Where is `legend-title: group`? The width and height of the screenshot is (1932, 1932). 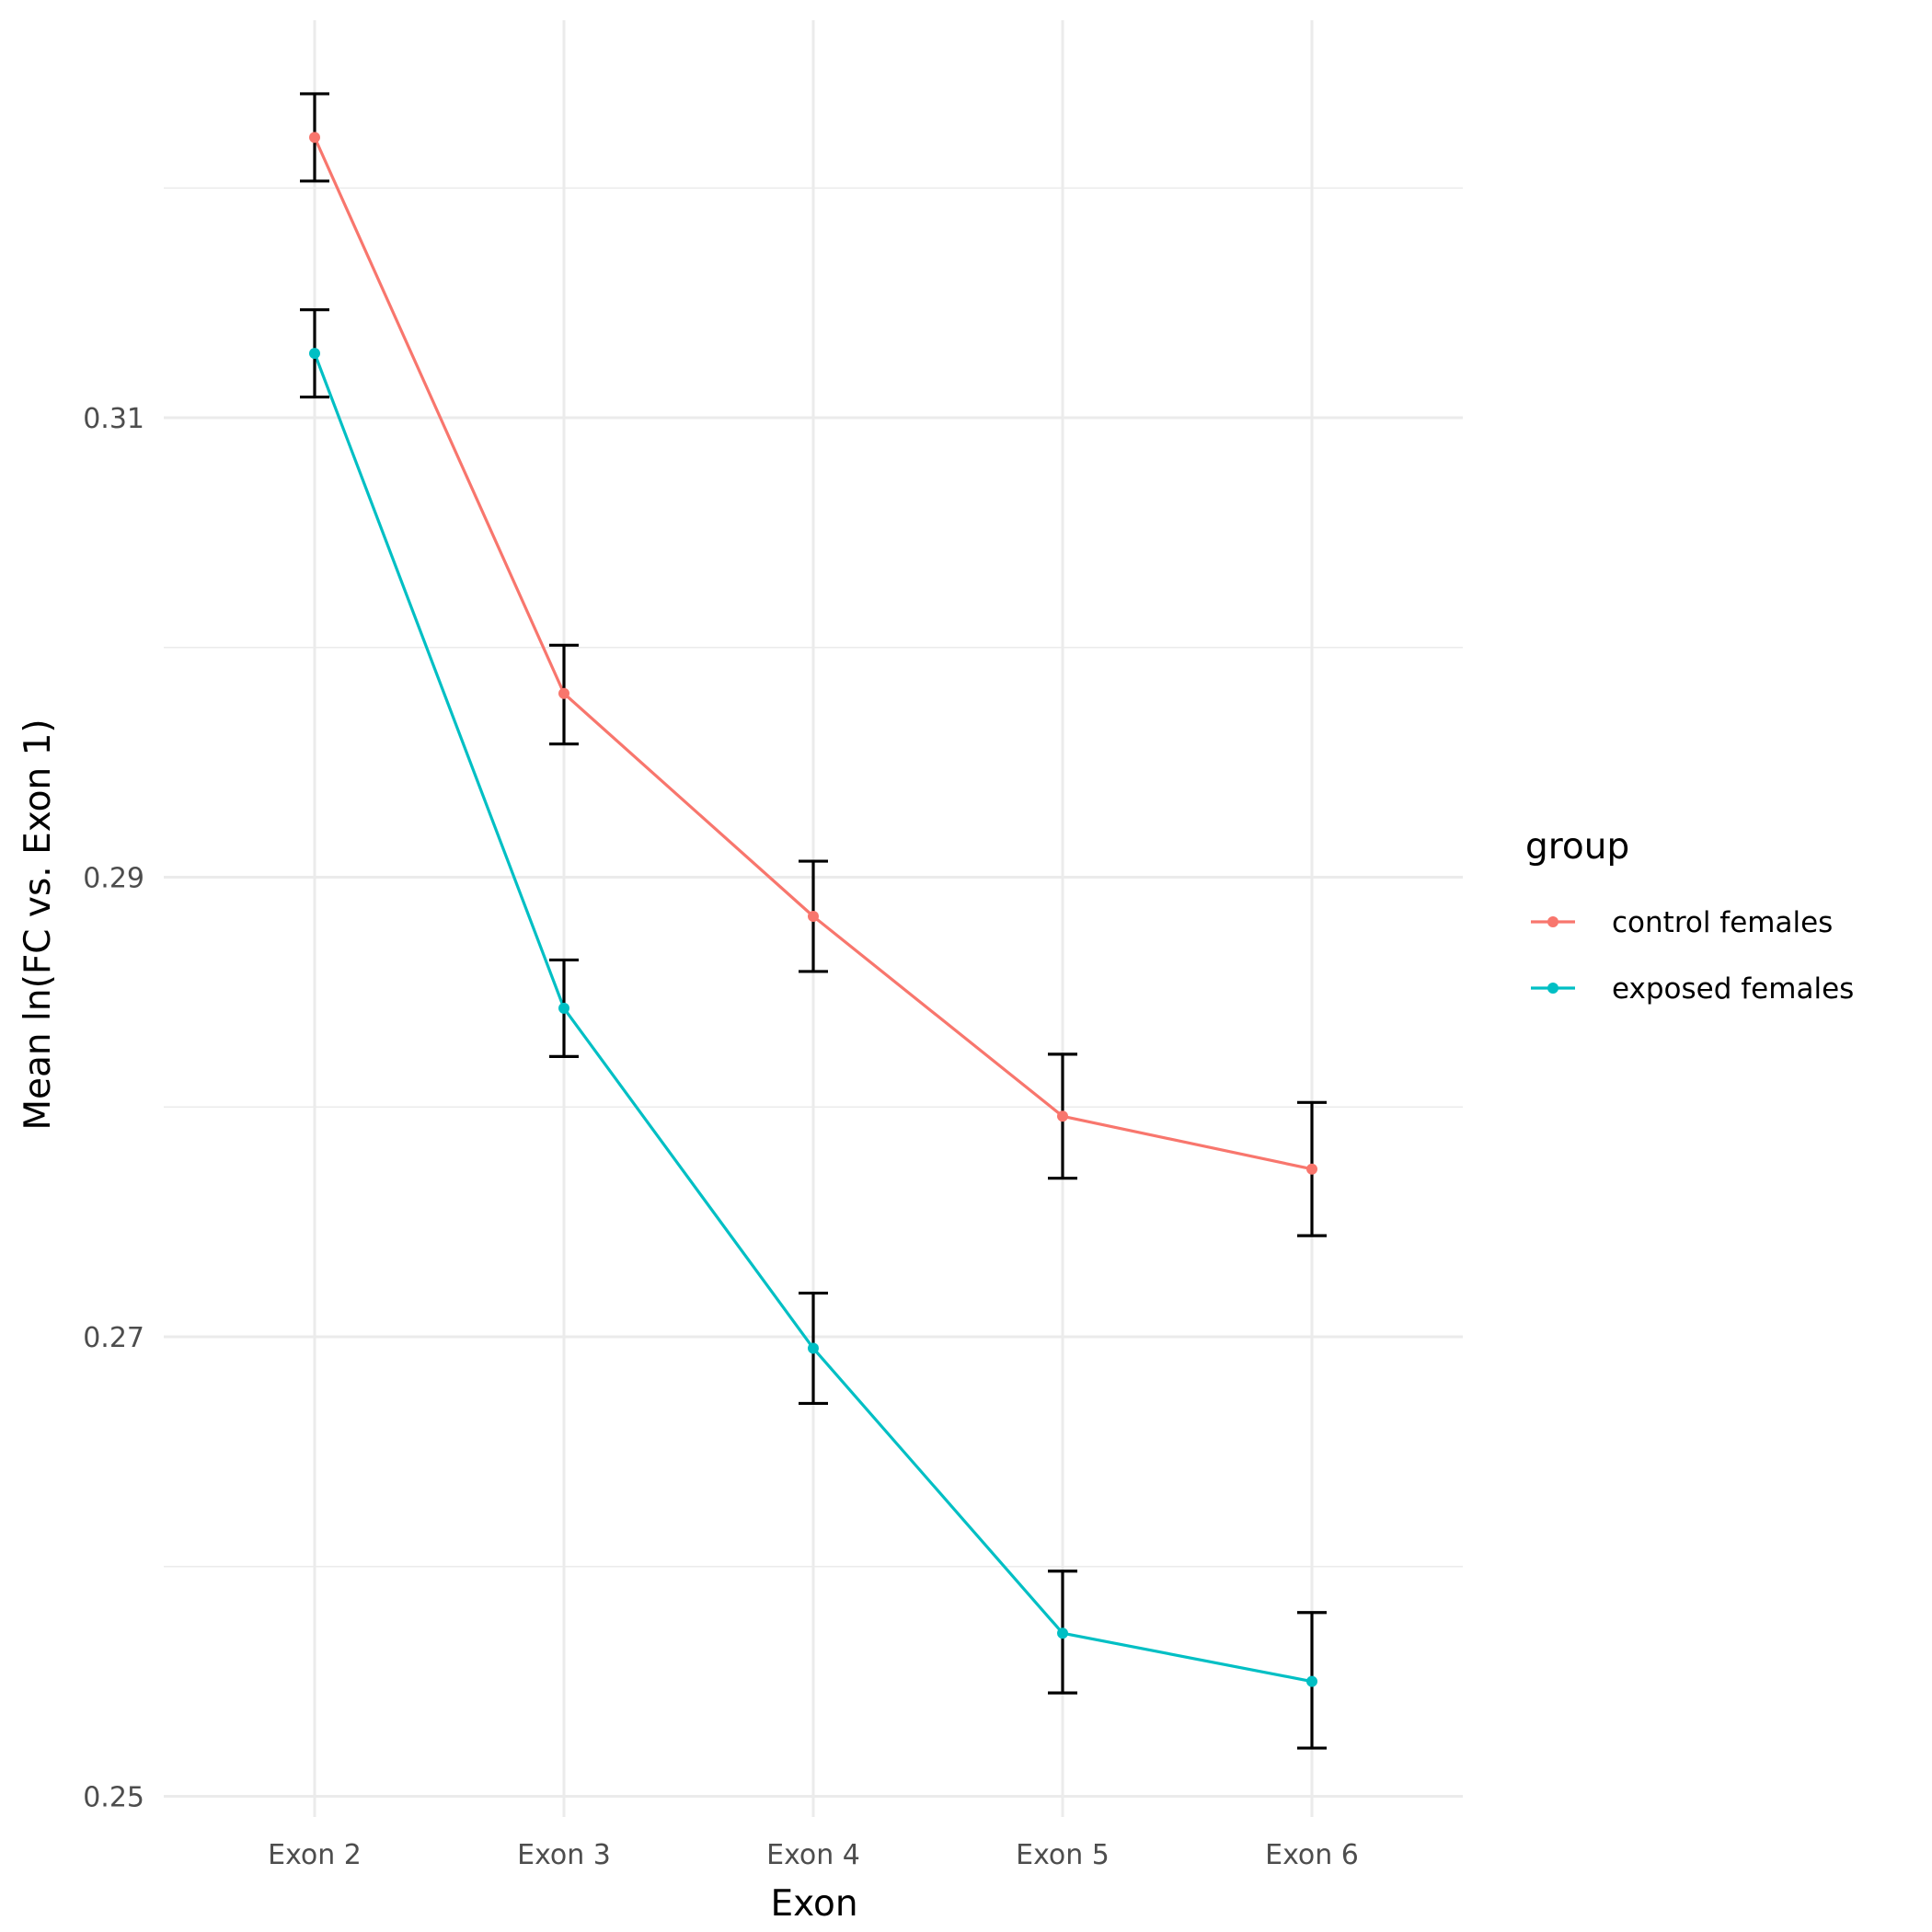
legend-title: group is located at coordinates (1577, 847).